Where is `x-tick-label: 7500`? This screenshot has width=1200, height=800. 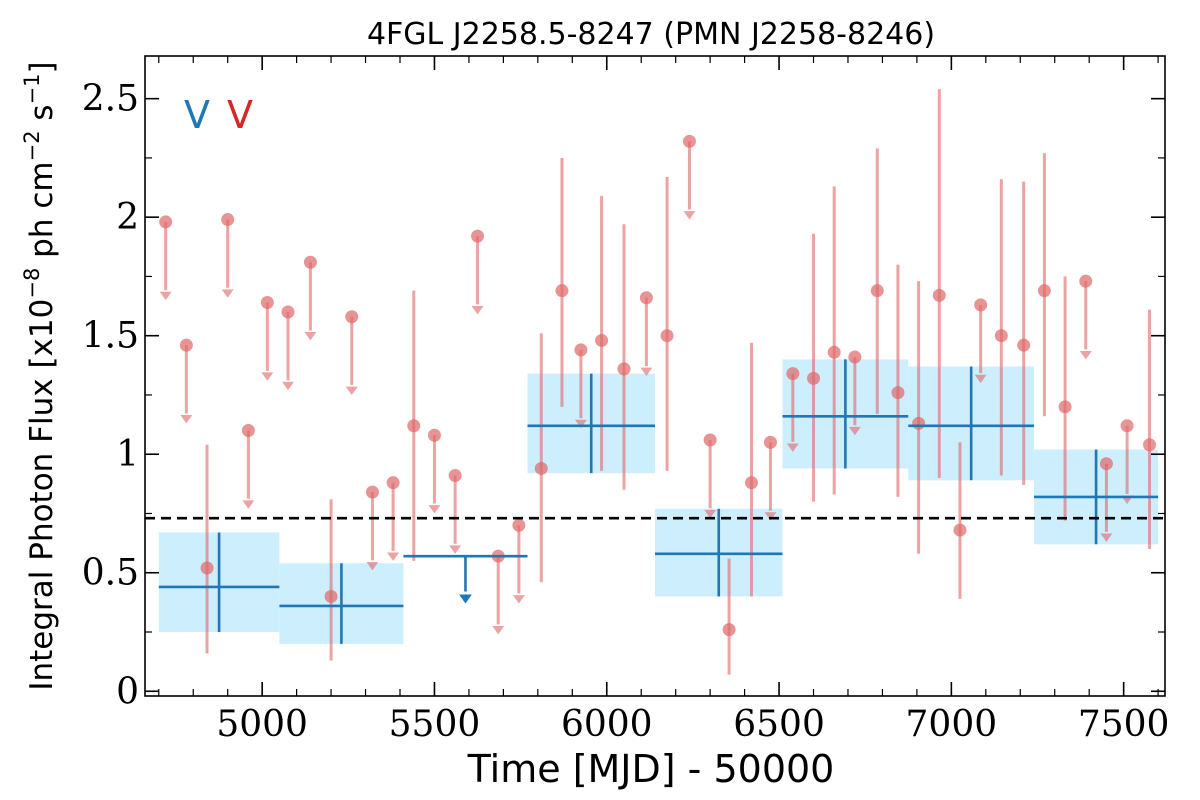
x-tick-label: 7500 is located at coordinates (1124, 724).